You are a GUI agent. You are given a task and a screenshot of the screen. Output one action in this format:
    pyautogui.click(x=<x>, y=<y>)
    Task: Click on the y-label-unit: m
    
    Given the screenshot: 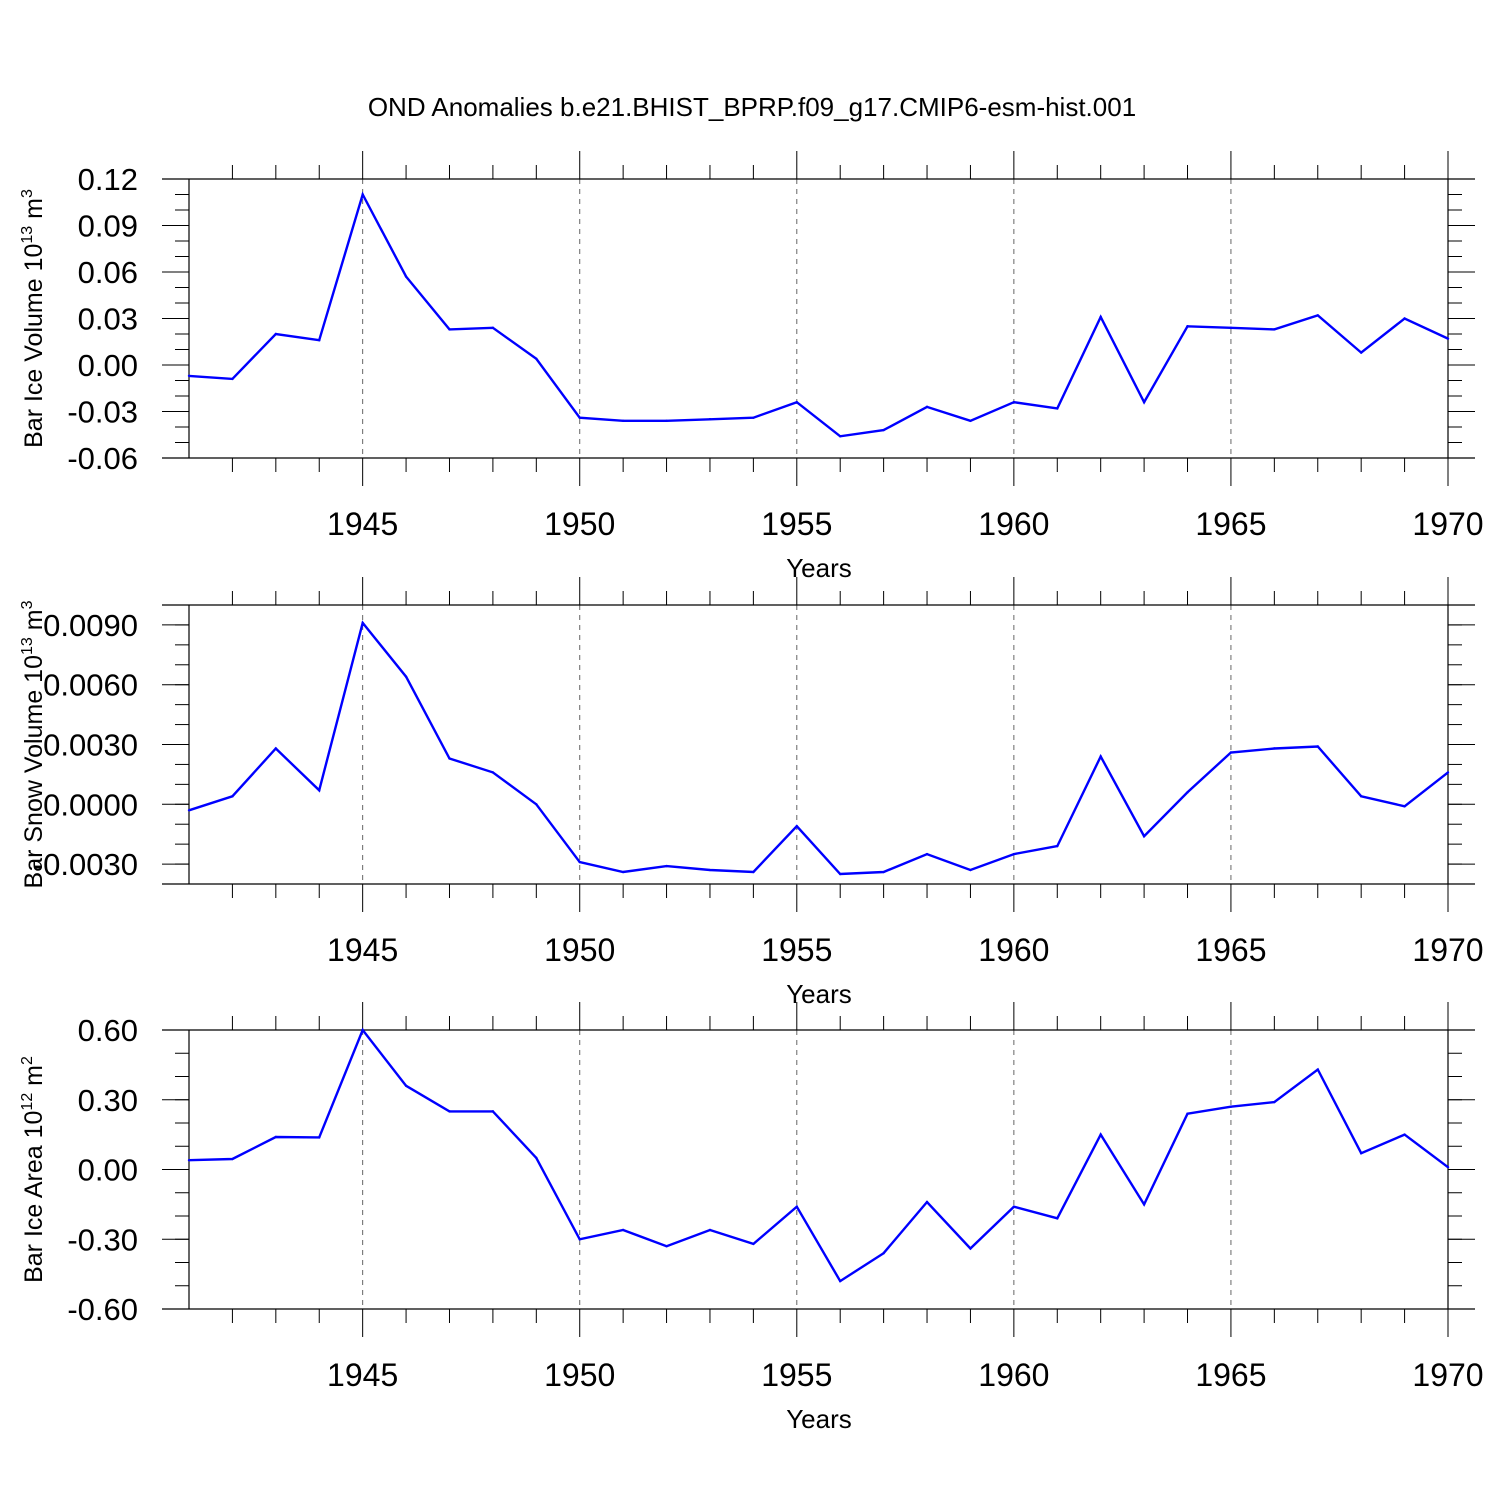 What is the action you would take?
    pyautogui.click(x=34, y=212)
    